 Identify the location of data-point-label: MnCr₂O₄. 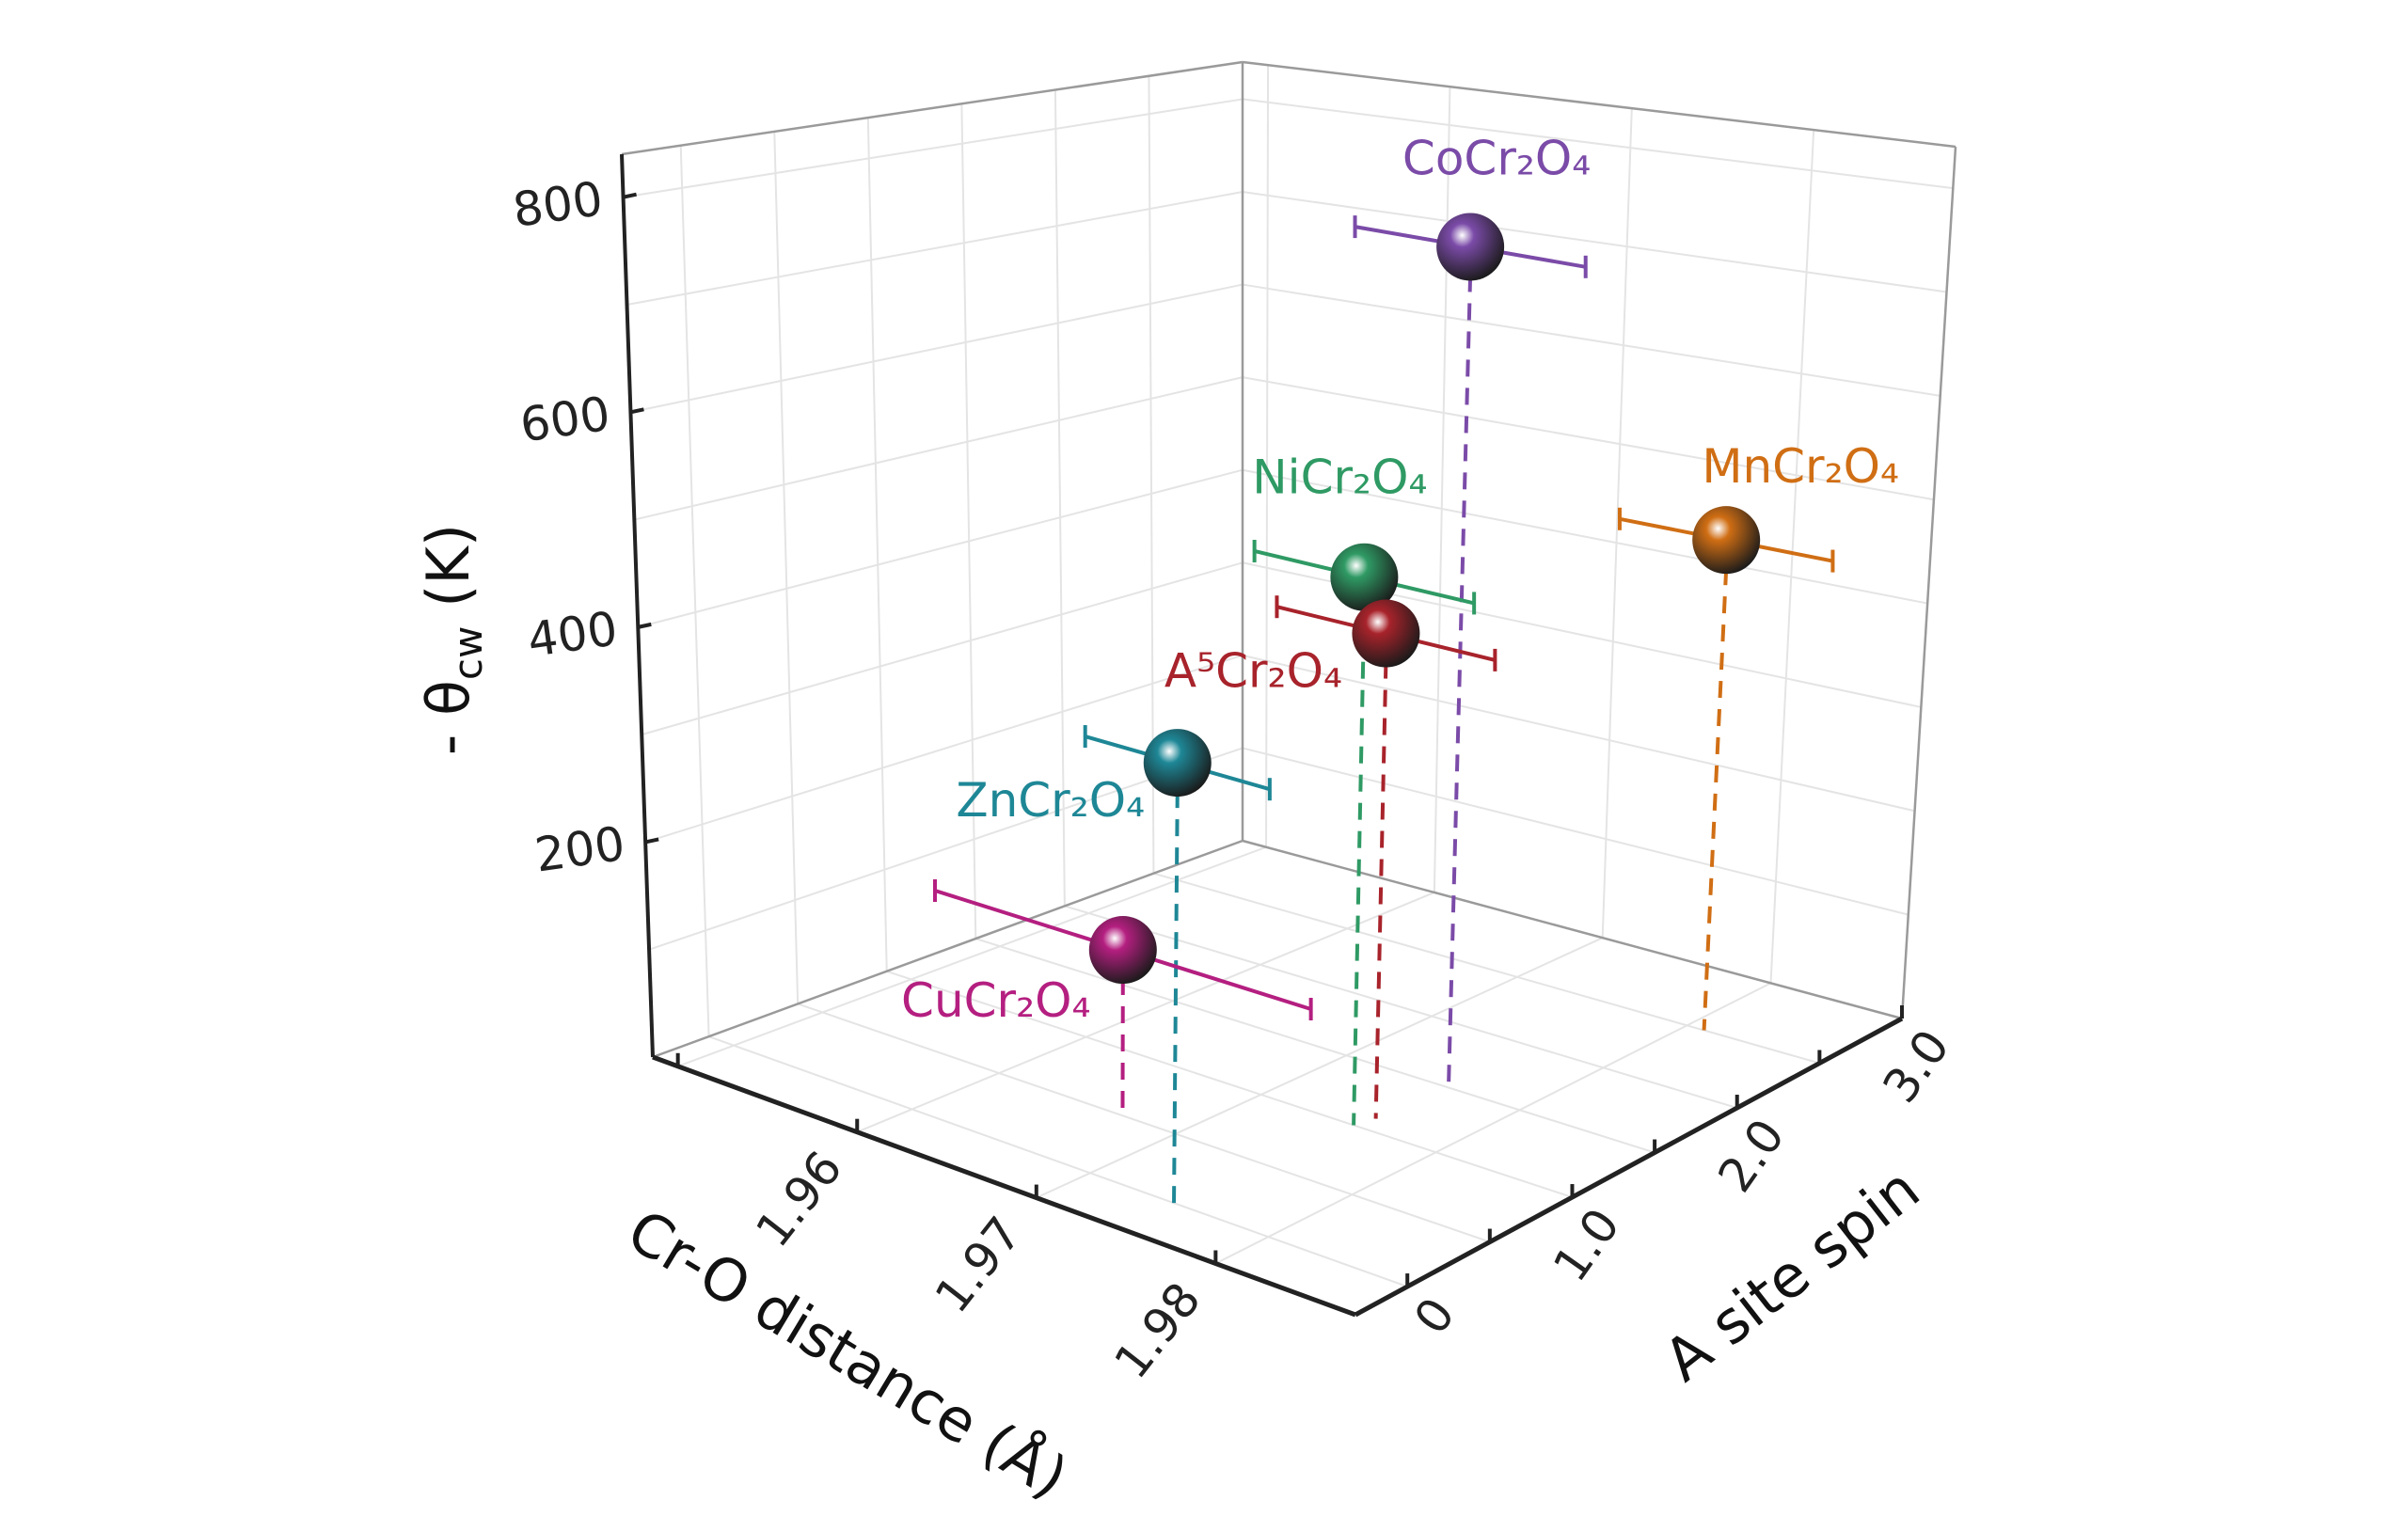
(1801, 466).